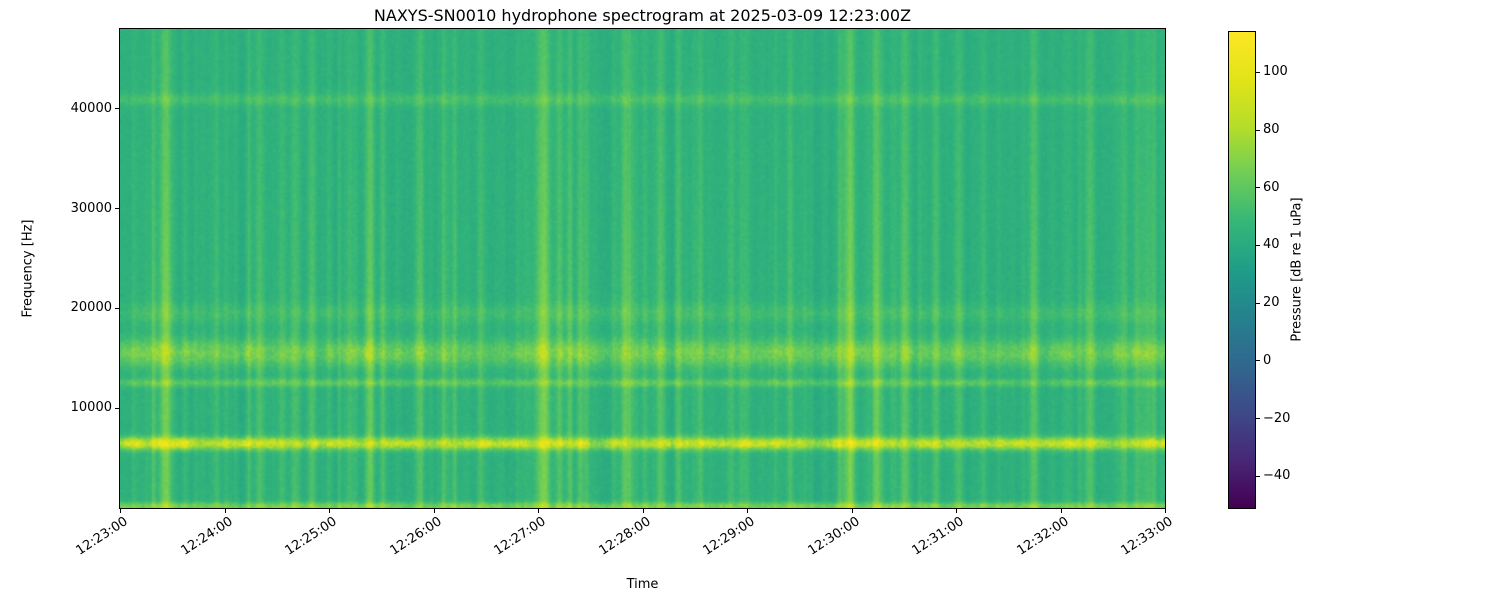 Image resolution: width=1500 pixels, height=600 pixels. Describe the element at coordinates (91, 208) in the screenshot. I see `y-tick-label: 30000` at that location.